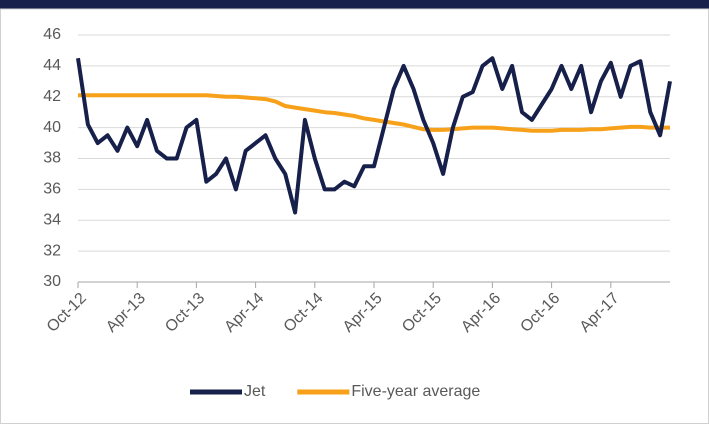  What do you see at coordinates (52, 34) in the screenshot?
I see `y-tick-label: 46` at bounding box center [52, 34].